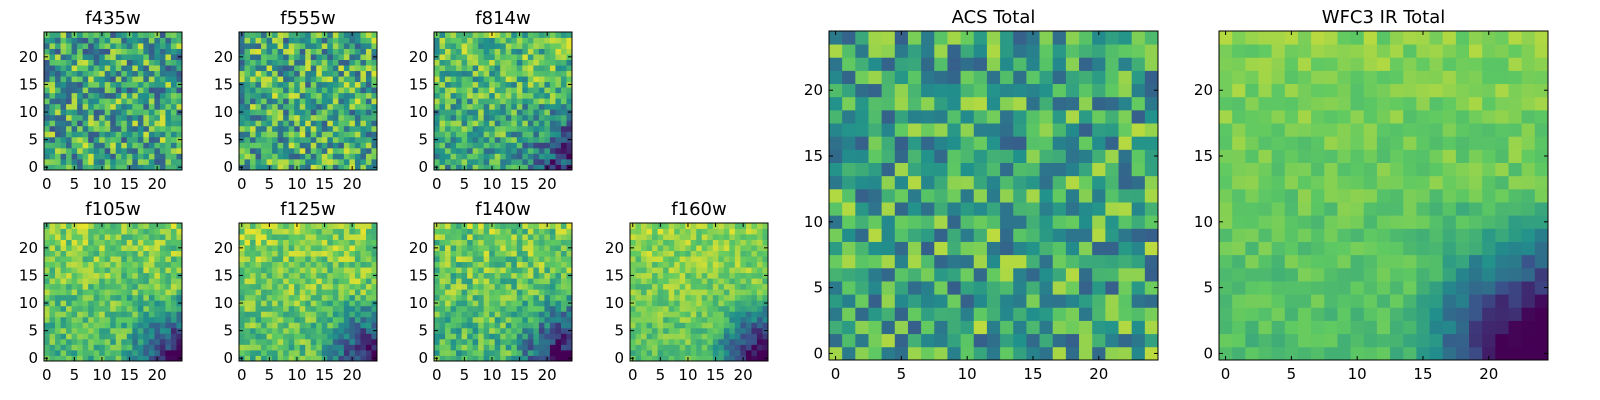  What do you see at coordinates (223, 112) in the screenshot?
I see `y-tick-label: 10` at bounding box center [223, 112].